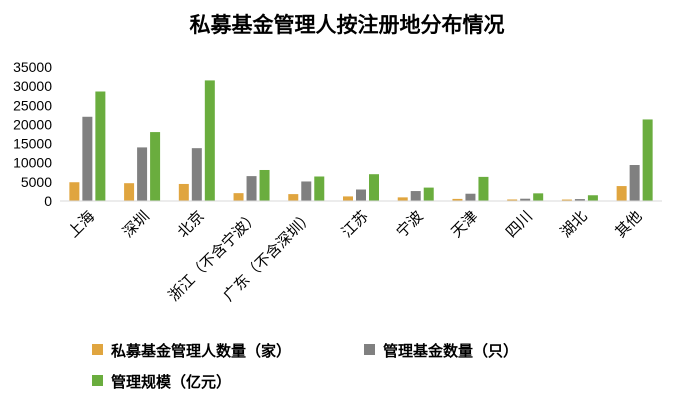 The image size is (694, 412). Describe the element at coordinates (200, 351) in the screenshot. I see `legend-label-1: 私募基金管理人数量（家）` at that location.